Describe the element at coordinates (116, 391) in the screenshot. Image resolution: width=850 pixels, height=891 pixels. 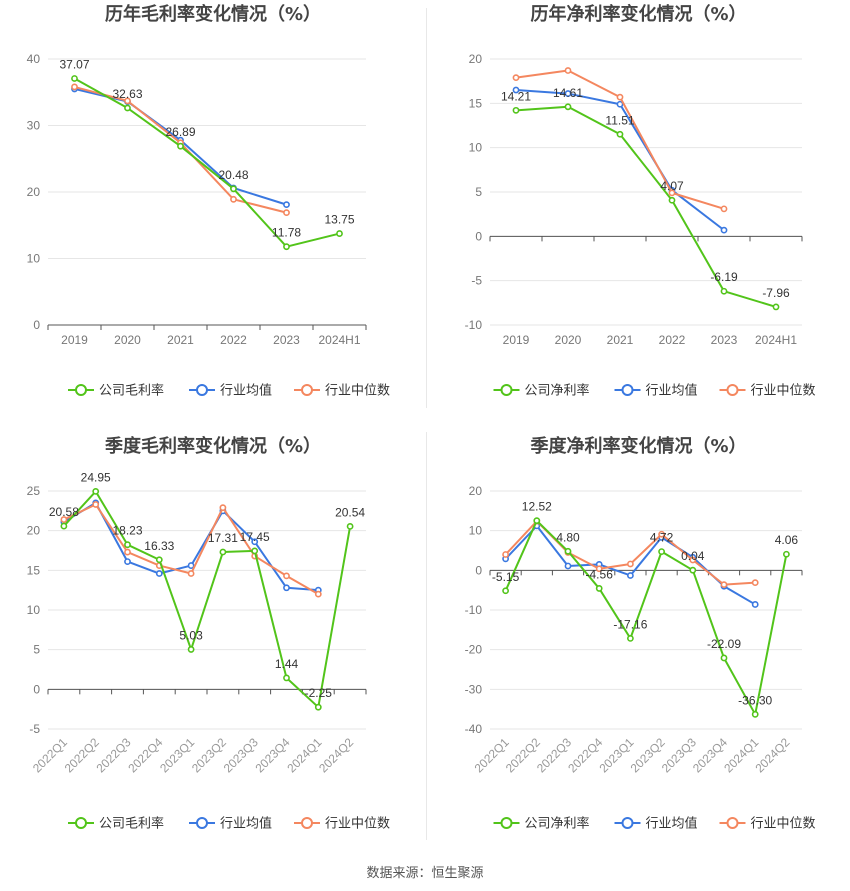
I see `legend-item-company-margin: 公司毛利率` at that location.